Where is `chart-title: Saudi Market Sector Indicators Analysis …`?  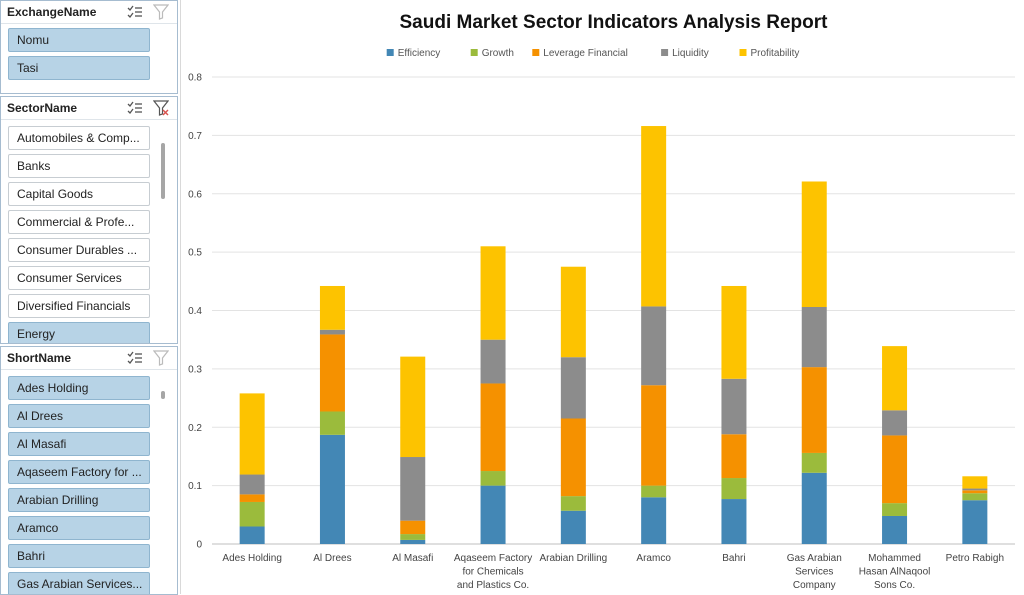 chart-title: Saudi Market Sector Indicators Analysis … is located at coordinates (614, 22).